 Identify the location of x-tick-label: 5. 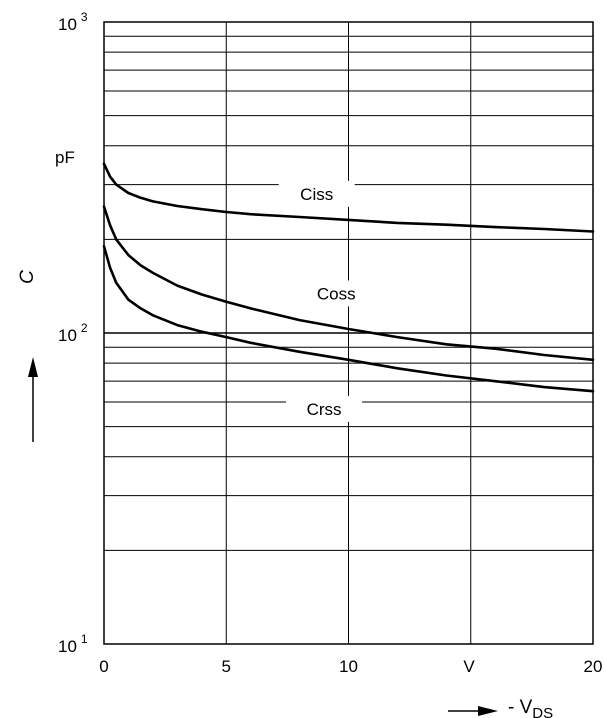
(226, 666).